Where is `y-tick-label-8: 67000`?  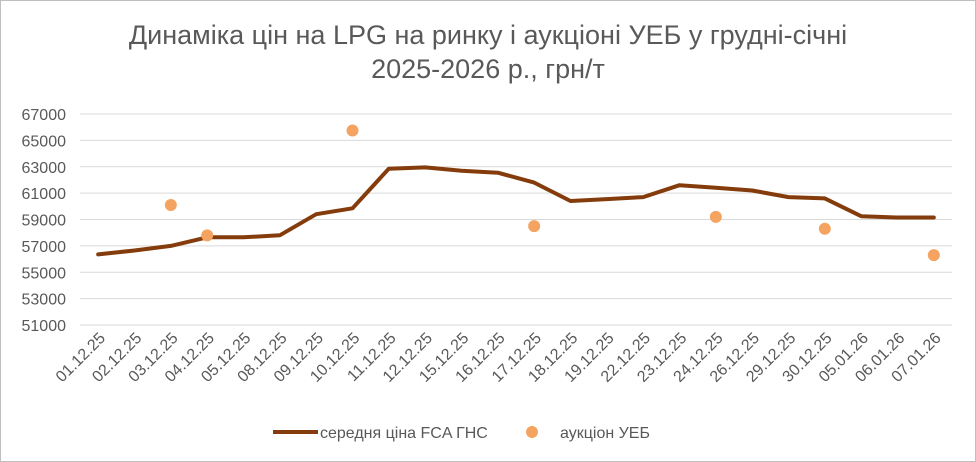 y-tick-label-8: 67000 is located at coordinates (44, 115).